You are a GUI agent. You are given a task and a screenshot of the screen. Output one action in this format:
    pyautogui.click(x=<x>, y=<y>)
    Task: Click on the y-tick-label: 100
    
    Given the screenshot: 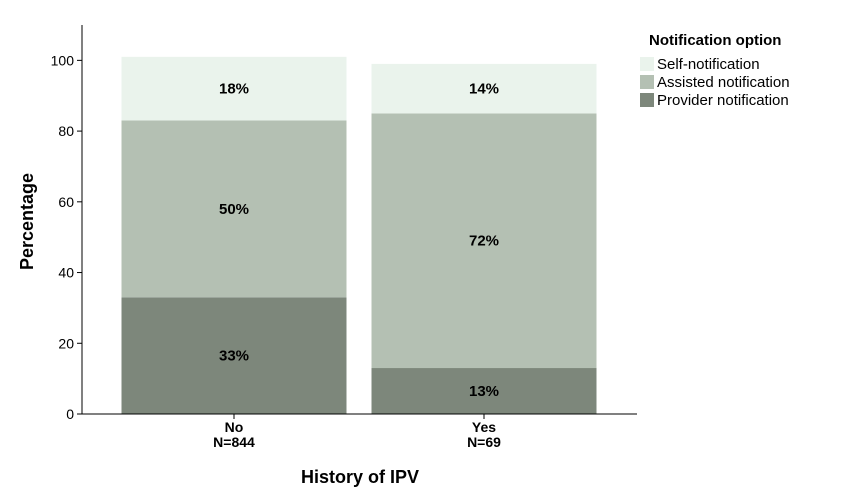 What is the action you would take?
    pyautogui.click(x=63, y=60)
    